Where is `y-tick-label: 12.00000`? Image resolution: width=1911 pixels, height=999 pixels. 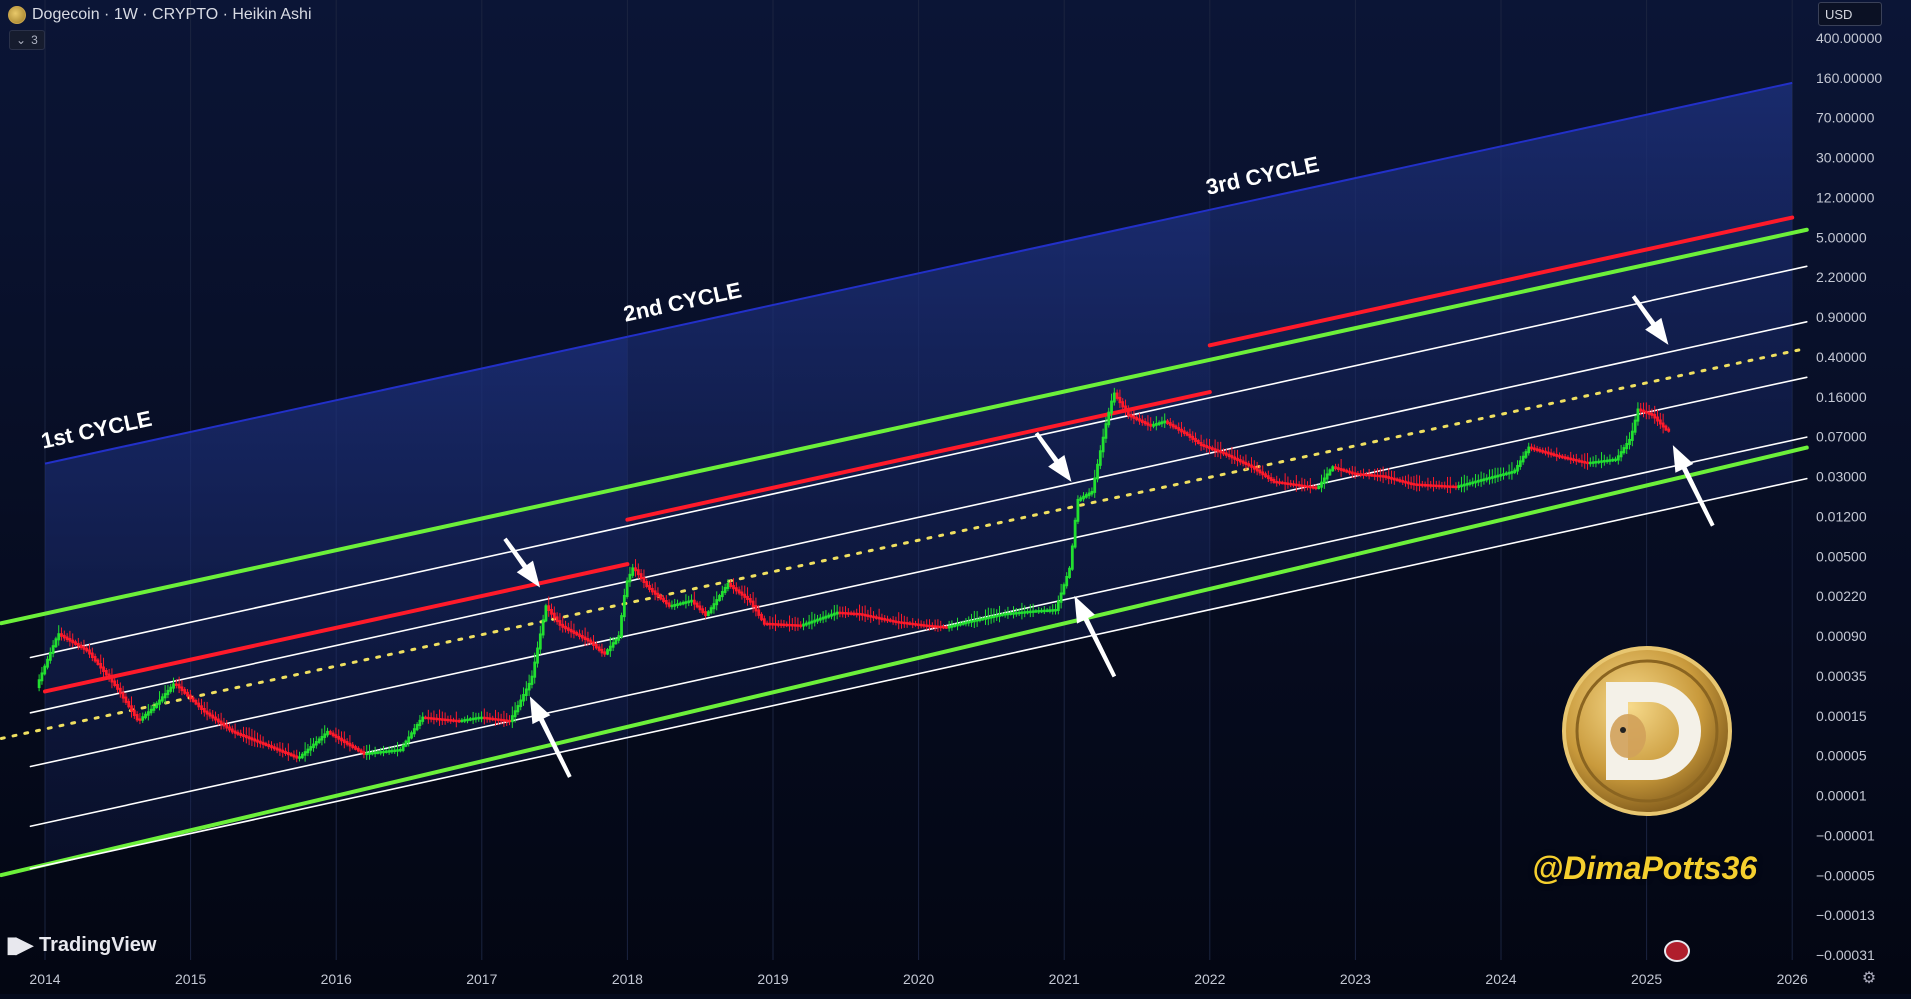
y-tick-label: 12.00000 is located at coordinates (1845, 197).